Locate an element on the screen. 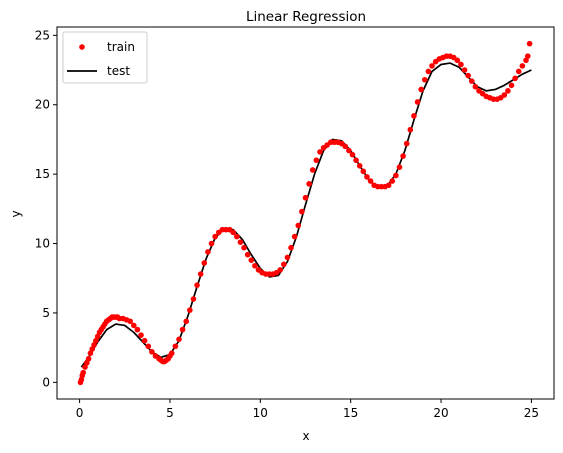  legend-train-label: train is located at coordinates (121, 47).